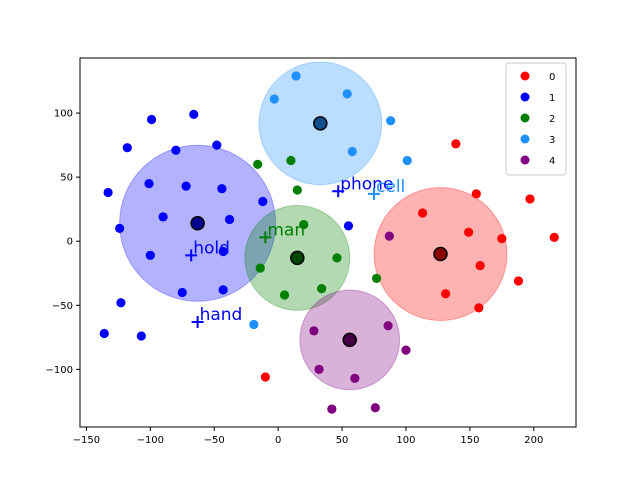  I want to click on legend: 0 1 2 3 4, so click(536, 119).